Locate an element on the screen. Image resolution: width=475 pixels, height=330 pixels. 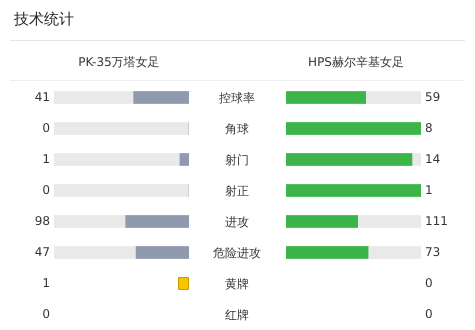
text: 73 is located at coordinates (432, 252).